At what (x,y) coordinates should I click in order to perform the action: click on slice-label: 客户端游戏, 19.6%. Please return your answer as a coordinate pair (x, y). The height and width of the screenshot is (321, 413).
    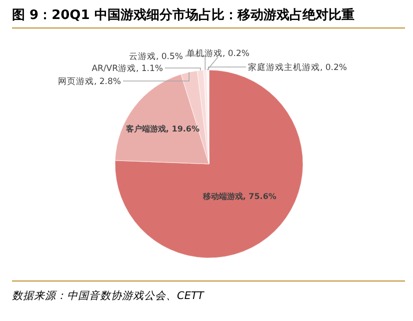
    Looking at the image, I should click on (162, 129).